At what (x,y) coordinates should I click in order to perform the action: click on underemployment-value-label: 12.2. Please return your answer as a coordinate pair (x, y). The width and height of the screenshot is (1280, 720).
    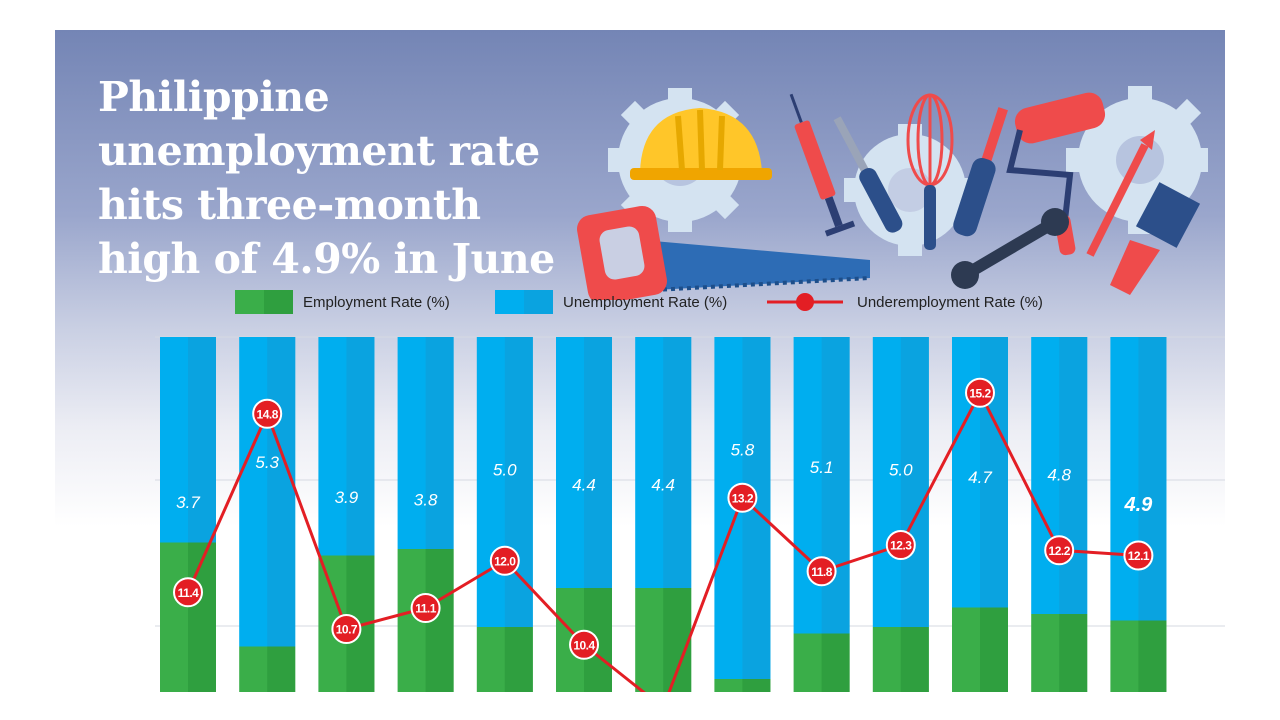
    Looking at the image, I should click on (1060, 551).